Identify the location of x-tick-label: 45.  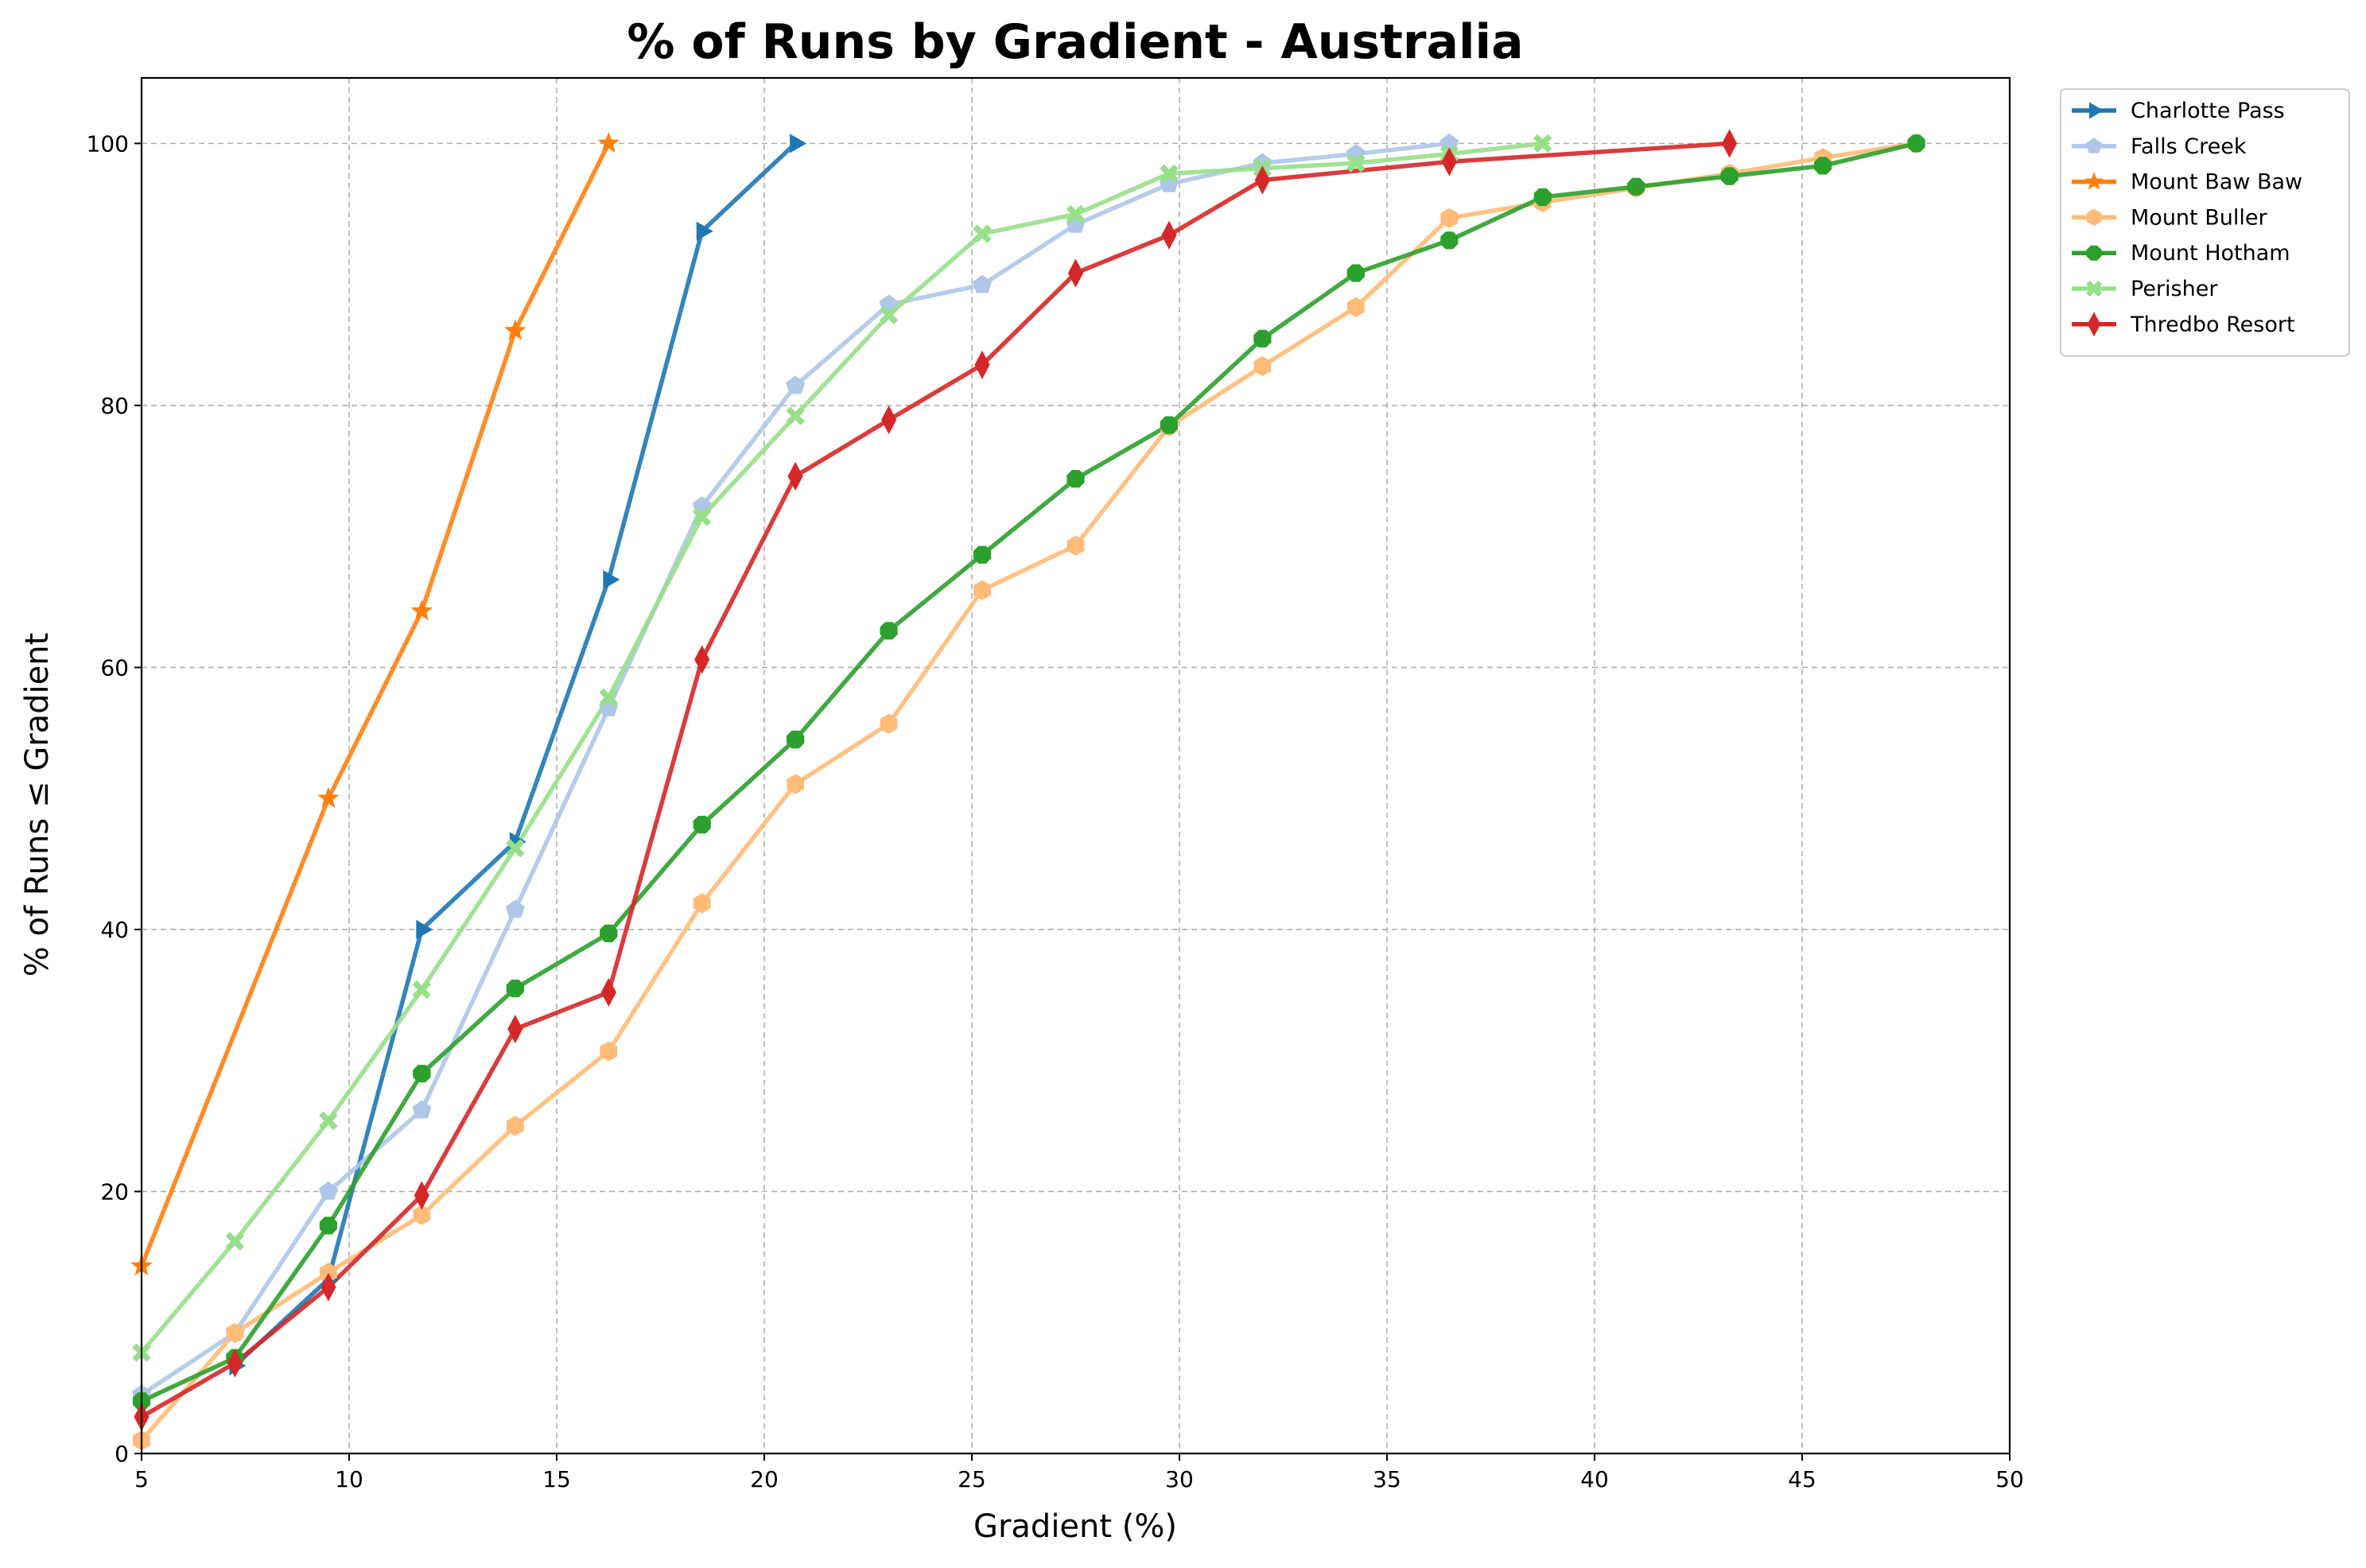
(1802, 1479).